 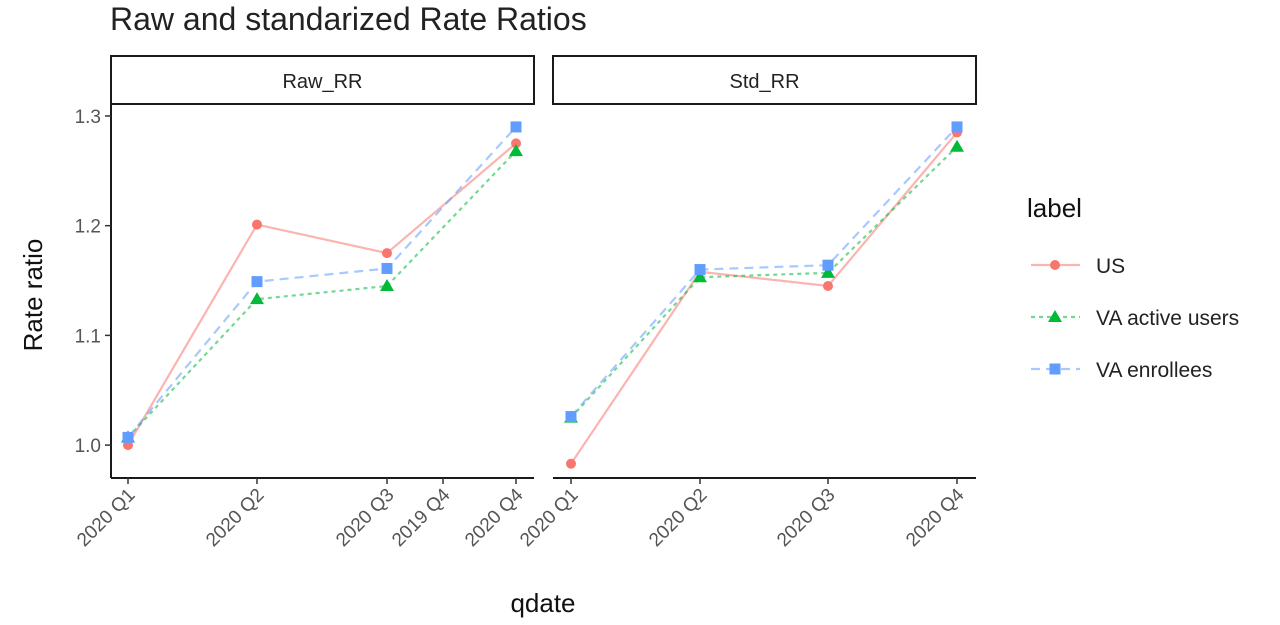 What do you see at coordinates (88, 446) in the screenshot?
I see `y-tick-label: 1.0` at bounding box center [88, 446].